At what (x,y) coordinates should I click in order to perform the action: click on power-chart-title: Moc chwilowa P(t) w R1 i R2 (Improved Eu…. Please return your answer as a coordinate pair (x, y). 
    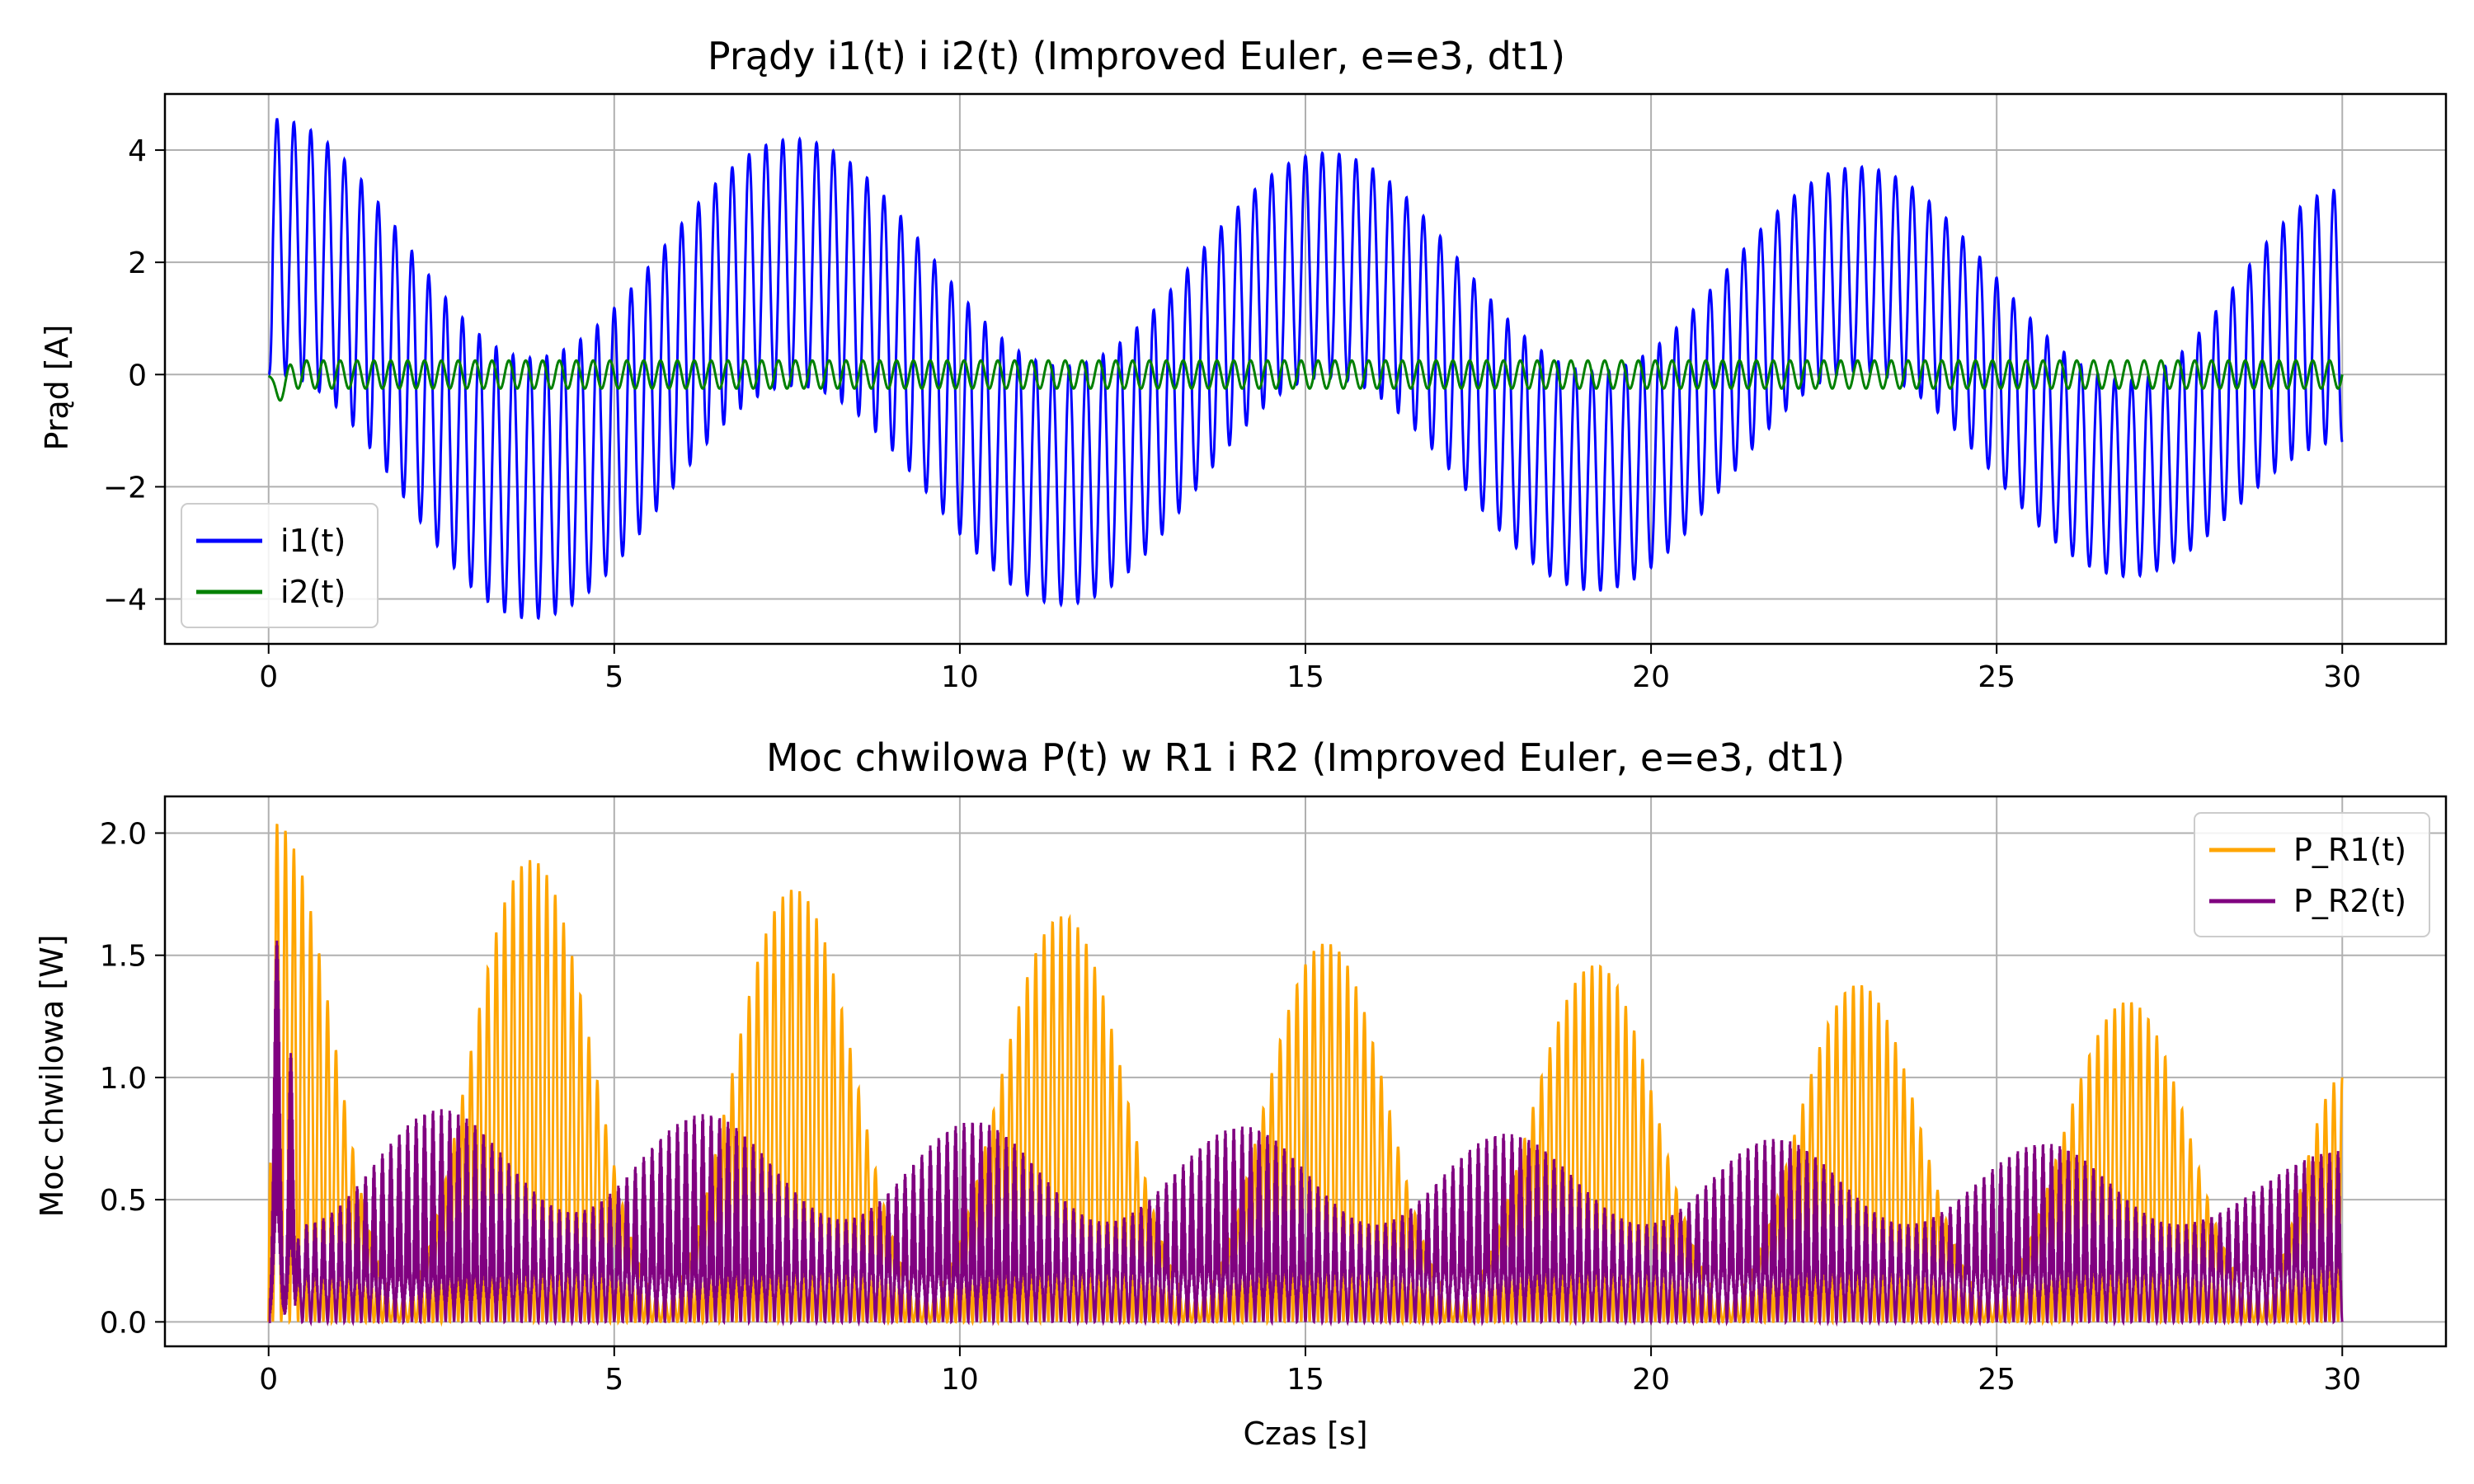
    Looking at the image, I should click on (1305, 757).